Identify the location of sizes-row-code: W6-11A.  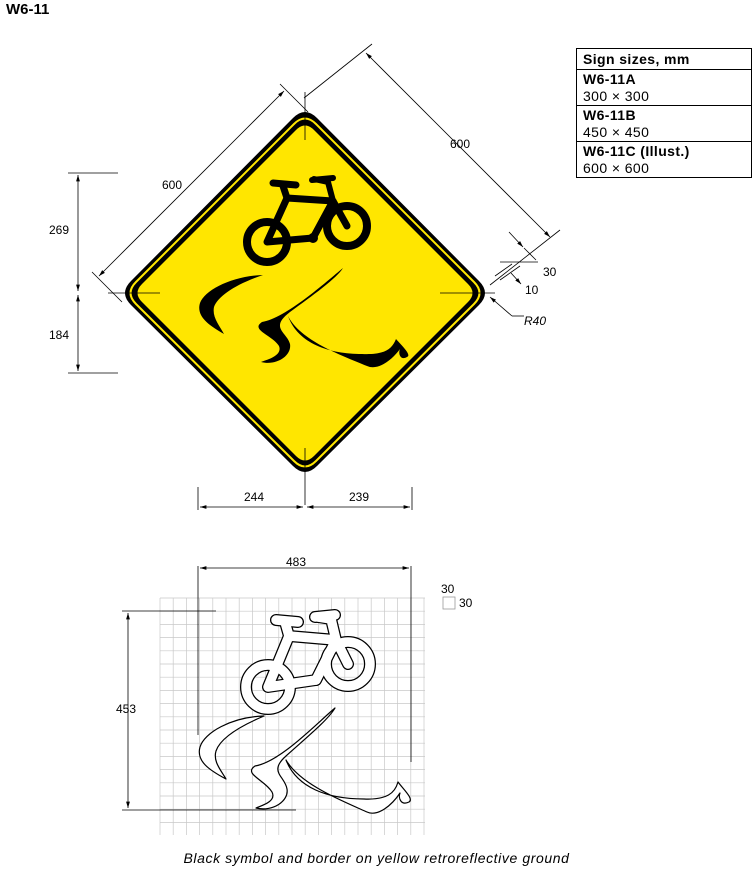
(609, 79).